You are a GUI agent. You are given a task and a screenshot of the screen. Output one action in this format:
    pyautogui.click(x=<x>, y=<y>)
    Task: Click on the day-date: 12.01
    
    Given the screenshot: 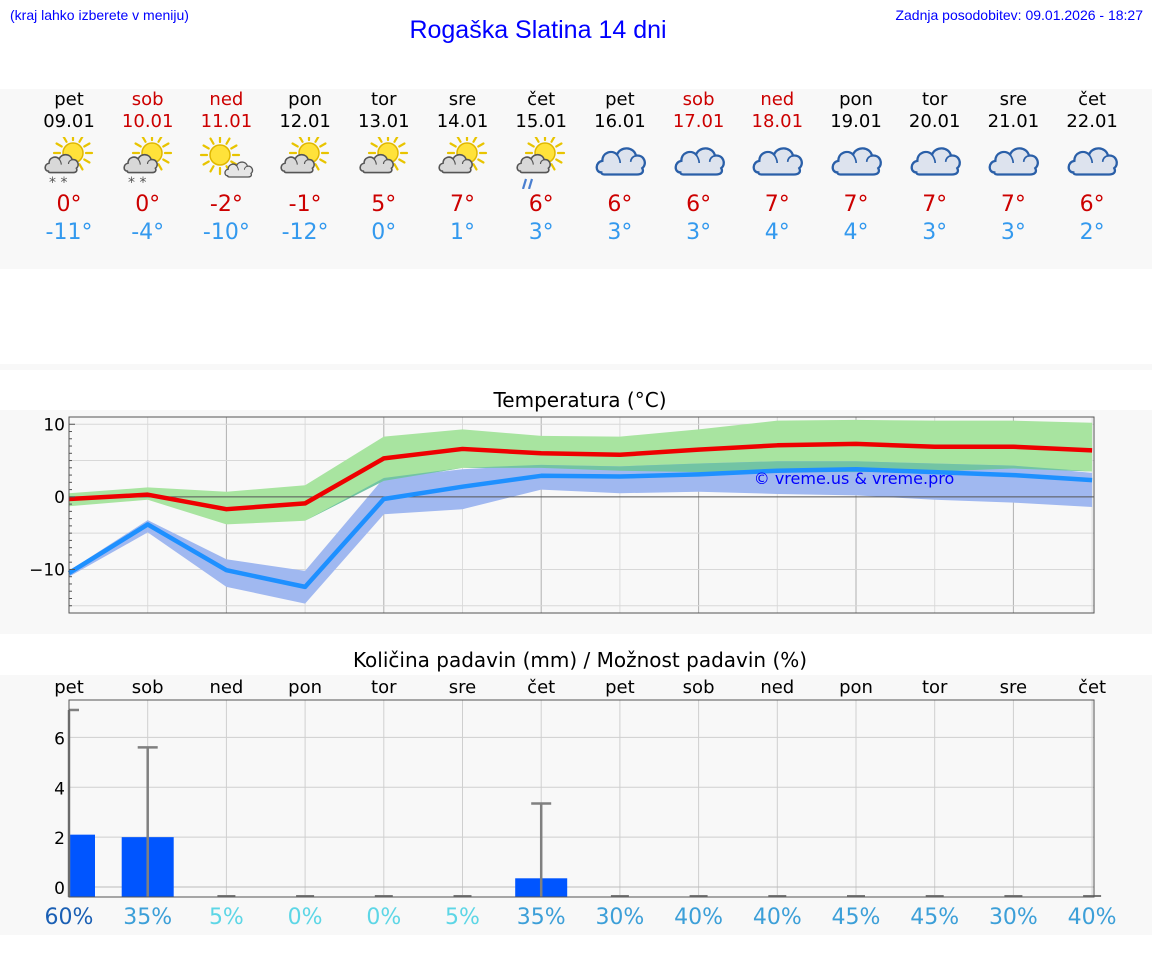 What is the action you would take?
    pyautogui.click(x=305, y=121)
    